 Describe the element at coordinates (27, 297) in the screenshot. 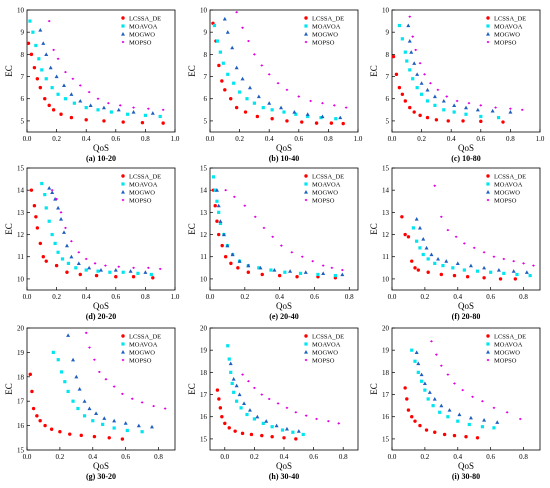

I see `x-tick-label: 0.0` at that location.